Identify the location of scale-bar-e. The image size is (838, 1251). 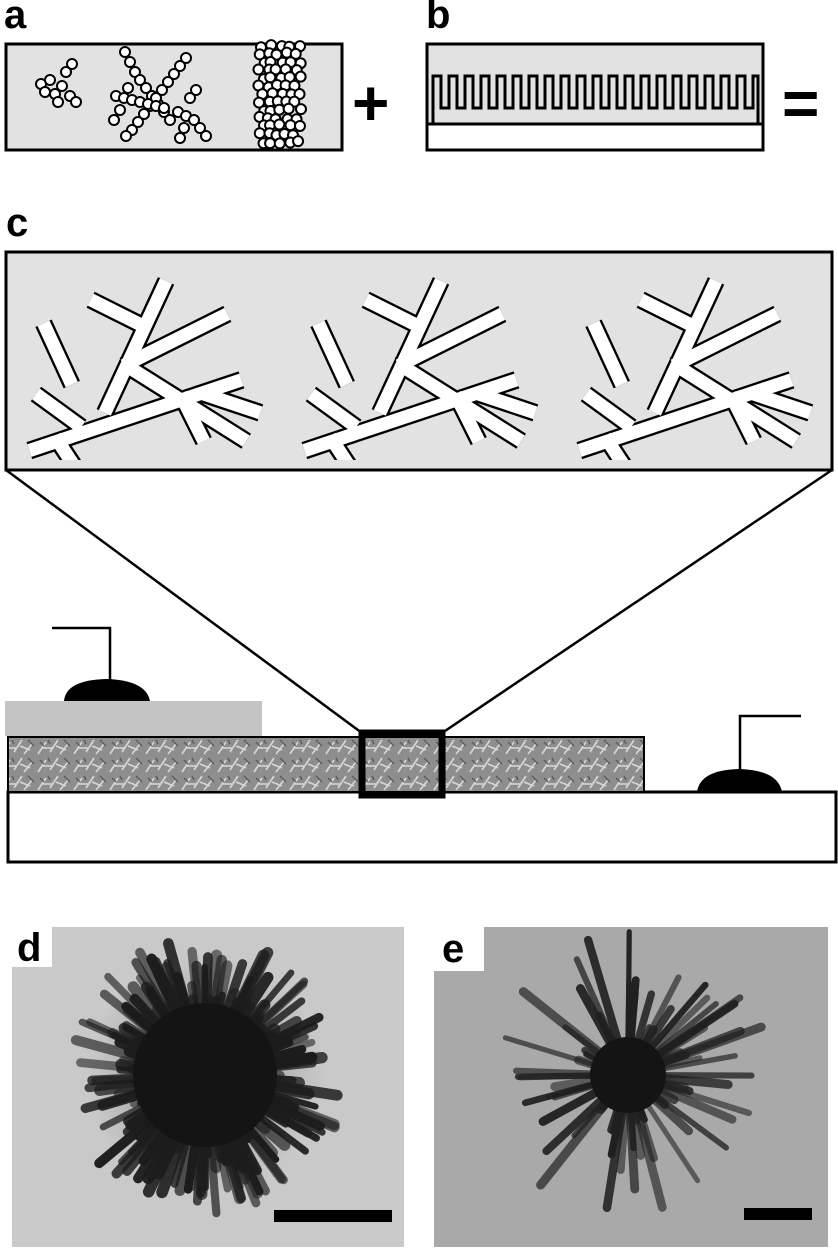
(778, 1214).